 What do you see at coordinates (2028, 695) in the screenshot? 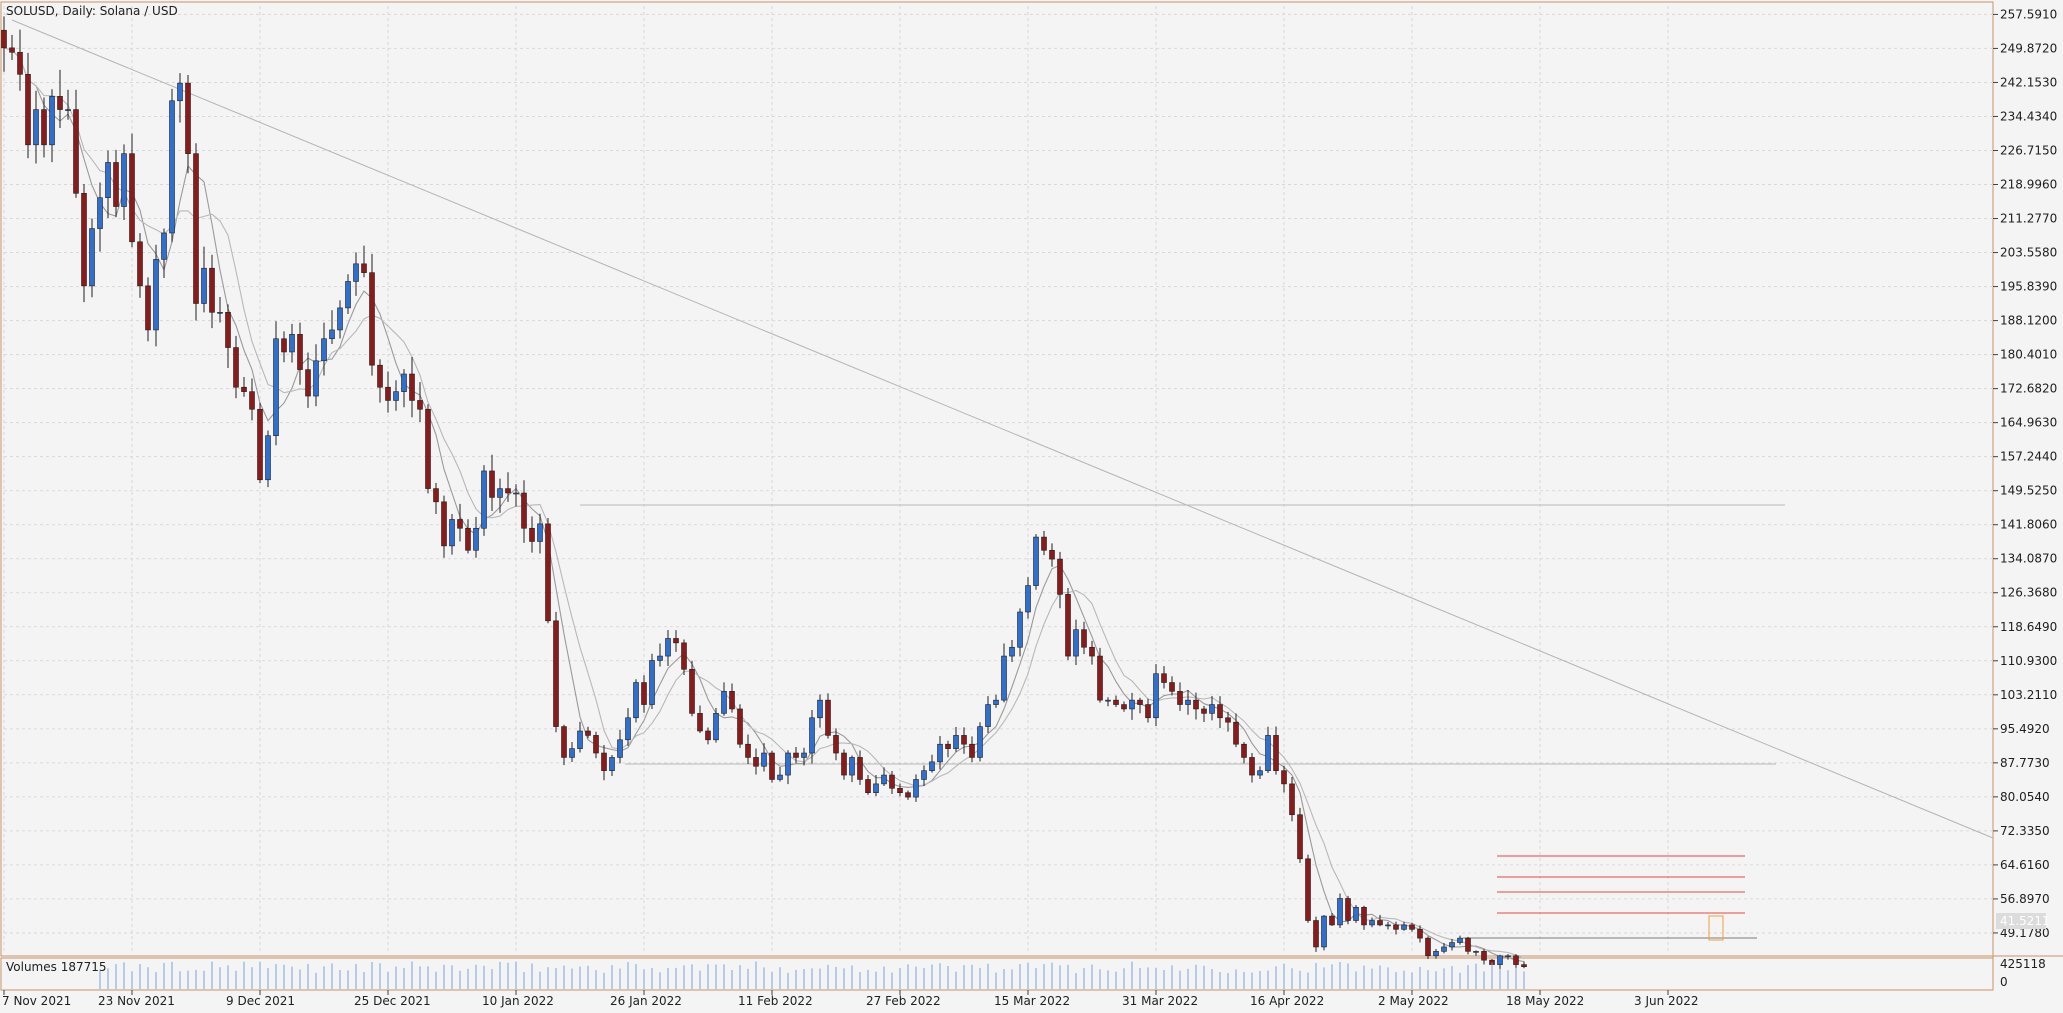
I see `y-tick-label: 103.2110` at bounding box center [2028, 695].